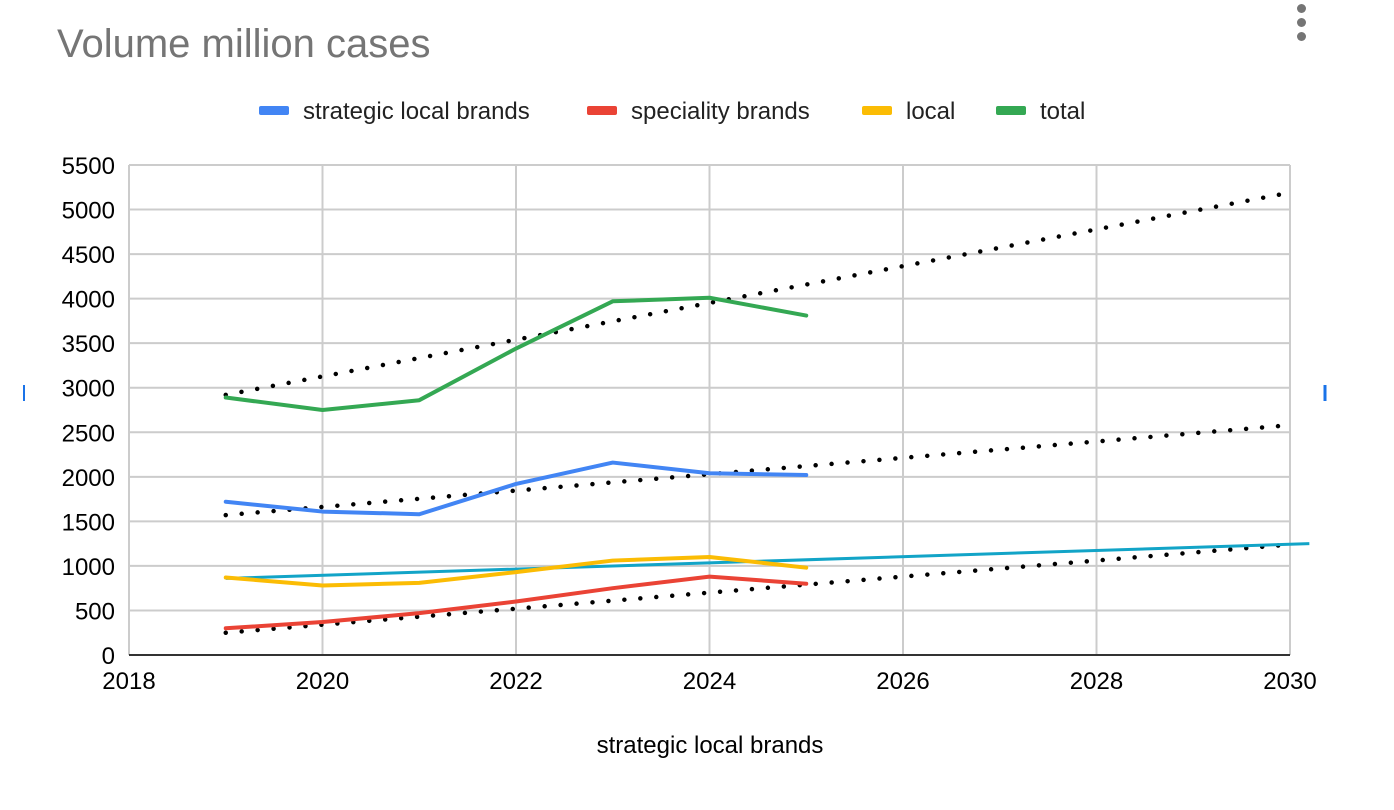  What do you see at coordinates (244, 44) in the screenshot?
I see `chart-title: Volume million cases` at bounding box center [244, 44].